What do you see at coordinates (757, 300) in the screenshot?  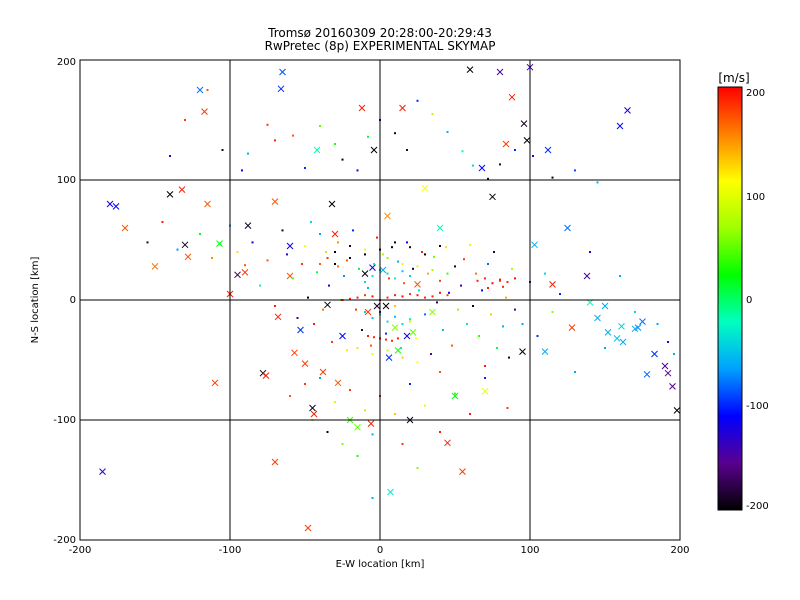 I see `colorbar-ticks: 200 100 0 -100 -200` at bounding box center [757, 300].